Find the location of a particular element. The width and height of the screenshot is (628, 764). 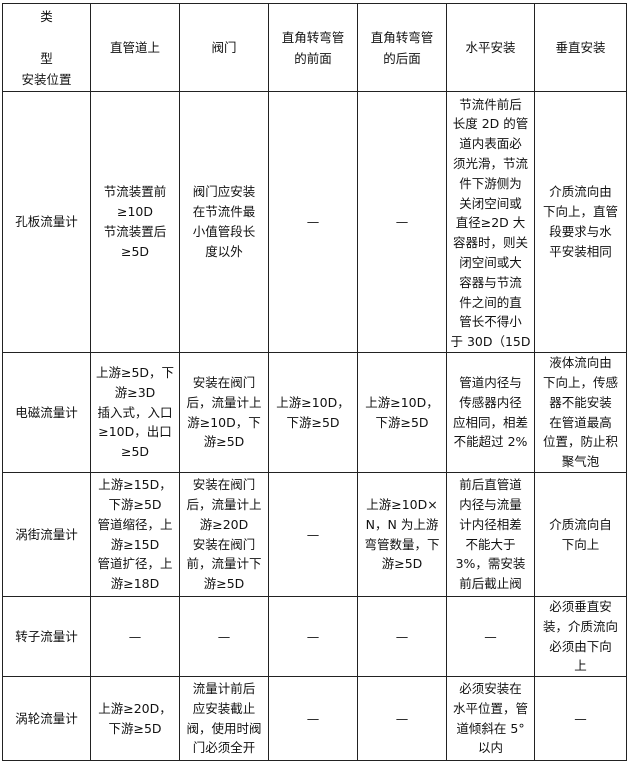

table-row: 转子流量计 — — — — — 必须垂直安 装，介质流向 必须由下向 上 is located at coordinates (314, 636).